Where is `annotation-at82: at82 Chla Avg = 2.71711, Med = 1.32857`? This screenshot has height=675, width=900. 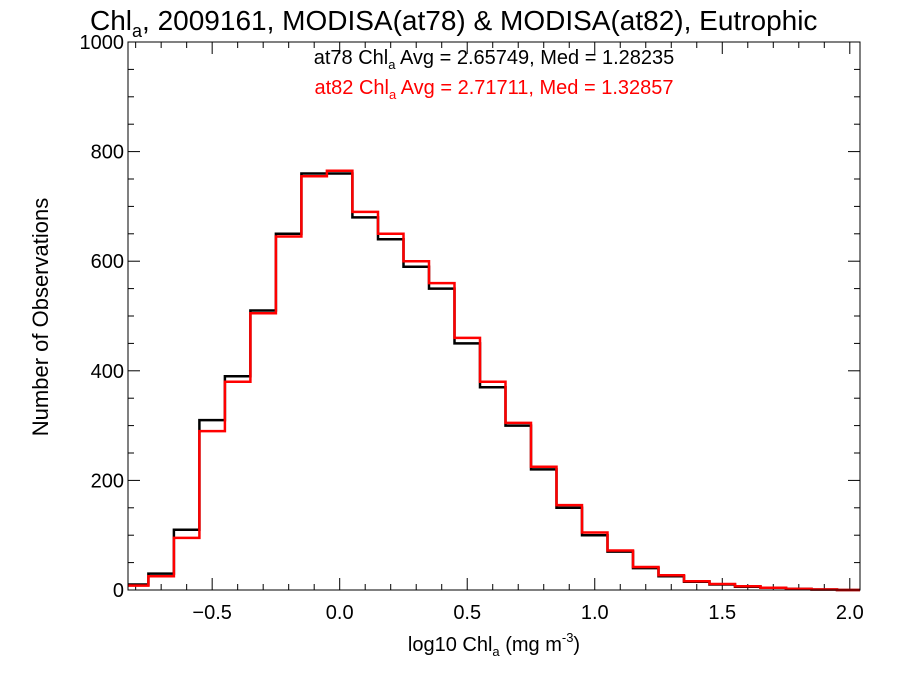
annotation-at82: at82 Chla Avg = 2.71711, Med = 1.32857 is located at coordinates (494, 89).